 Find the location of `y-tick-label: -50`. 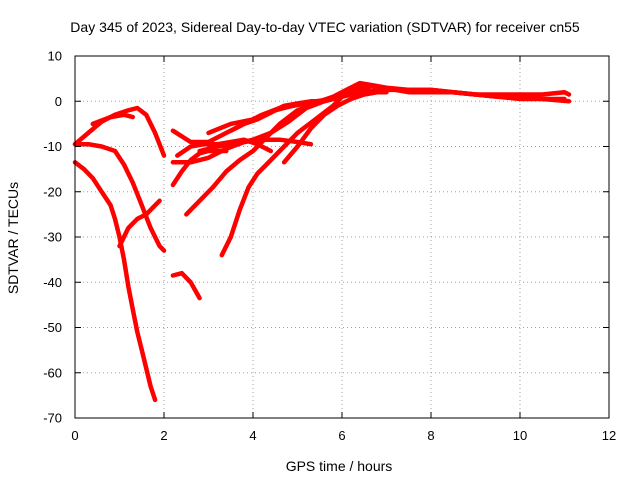

y-tick-label: -50 is located at coordinates (52, 327).